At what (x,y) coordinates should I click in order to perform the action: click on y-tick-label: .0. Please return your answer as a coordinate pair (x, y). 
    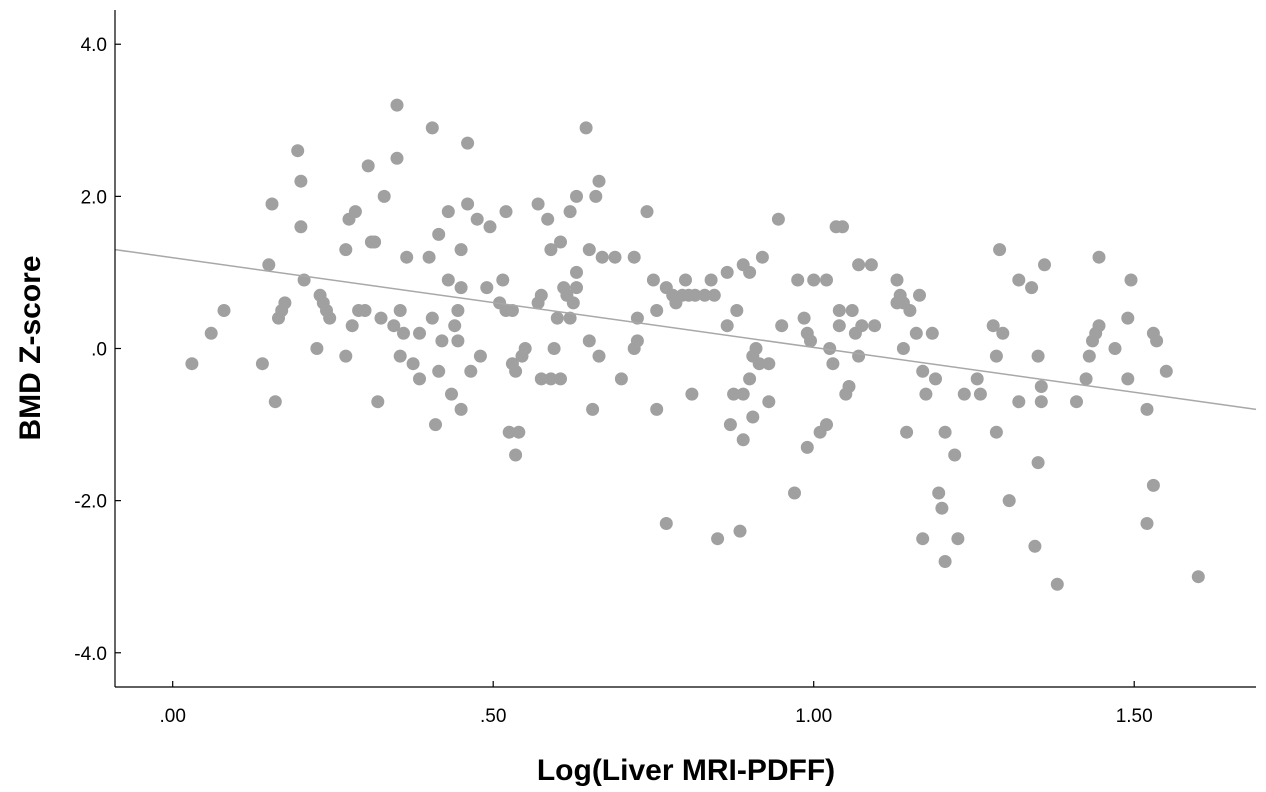
    Looking at the image, I should click on (99, 350).